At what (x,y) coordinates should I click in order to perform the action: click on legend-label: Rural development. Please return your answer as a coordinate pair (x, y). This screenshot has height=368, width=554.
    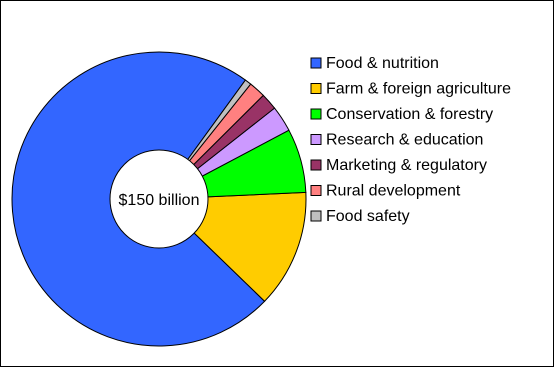
    Looking at the image, I should click on (393, 191).